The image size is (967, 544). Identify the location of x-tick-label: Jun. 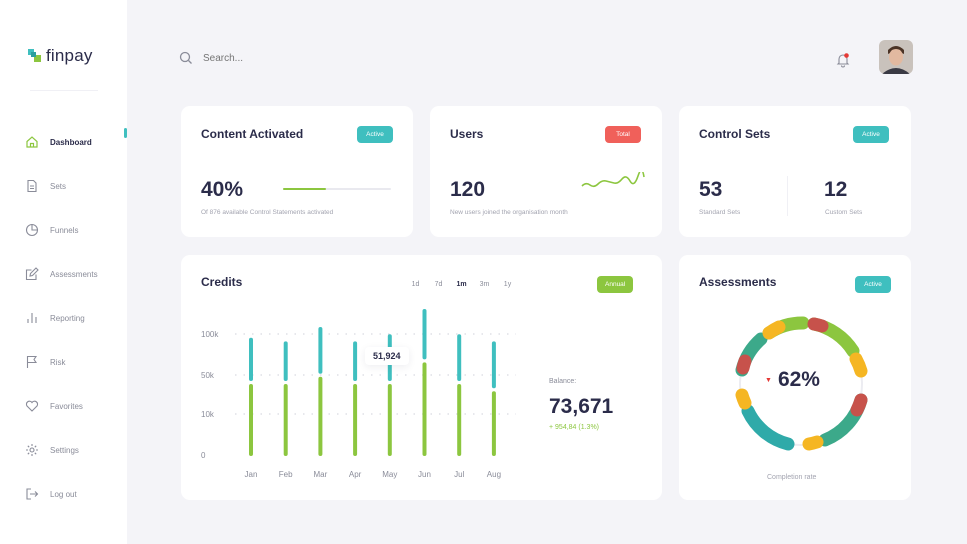
(424, 474).